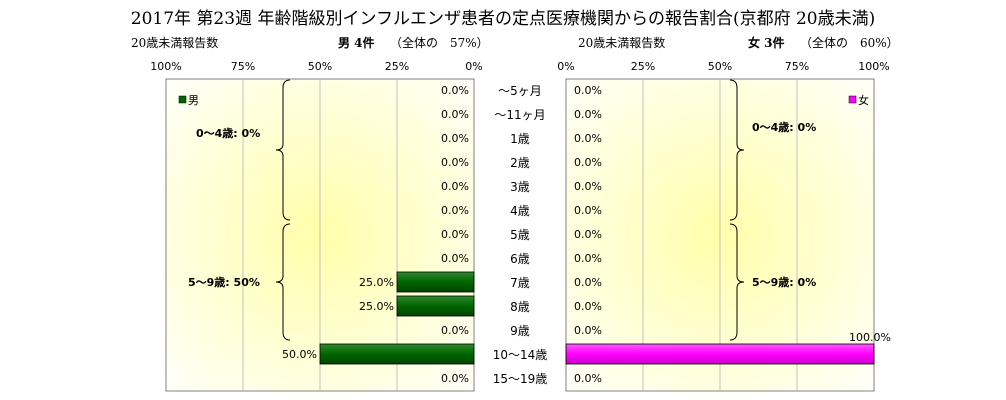 This screenshot has height=400, width=1006. What do you see at coordinates (784, 282) in the screenshot?
I see `female-group-5-9-annotation: 5～9歳: 0%` at bounding box center [784, 282].